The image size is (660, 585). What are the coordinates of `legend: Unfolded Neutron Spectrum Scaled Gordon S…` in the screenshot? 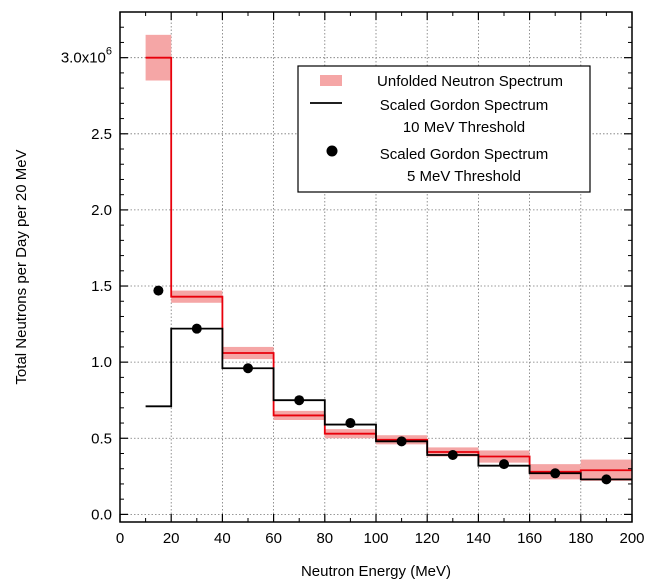 It's located at (444, 129).